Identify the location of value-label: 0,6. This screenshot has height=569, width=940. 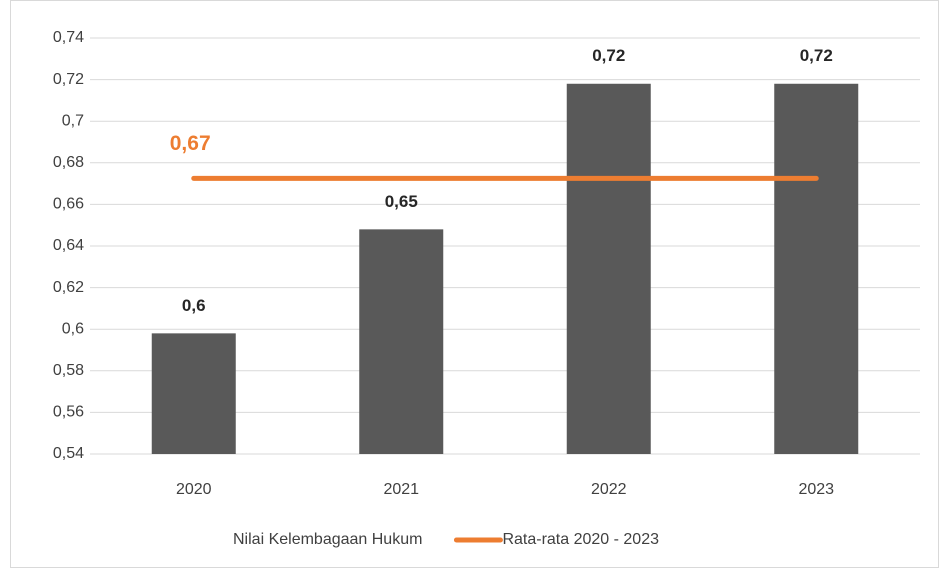
(194, 305).